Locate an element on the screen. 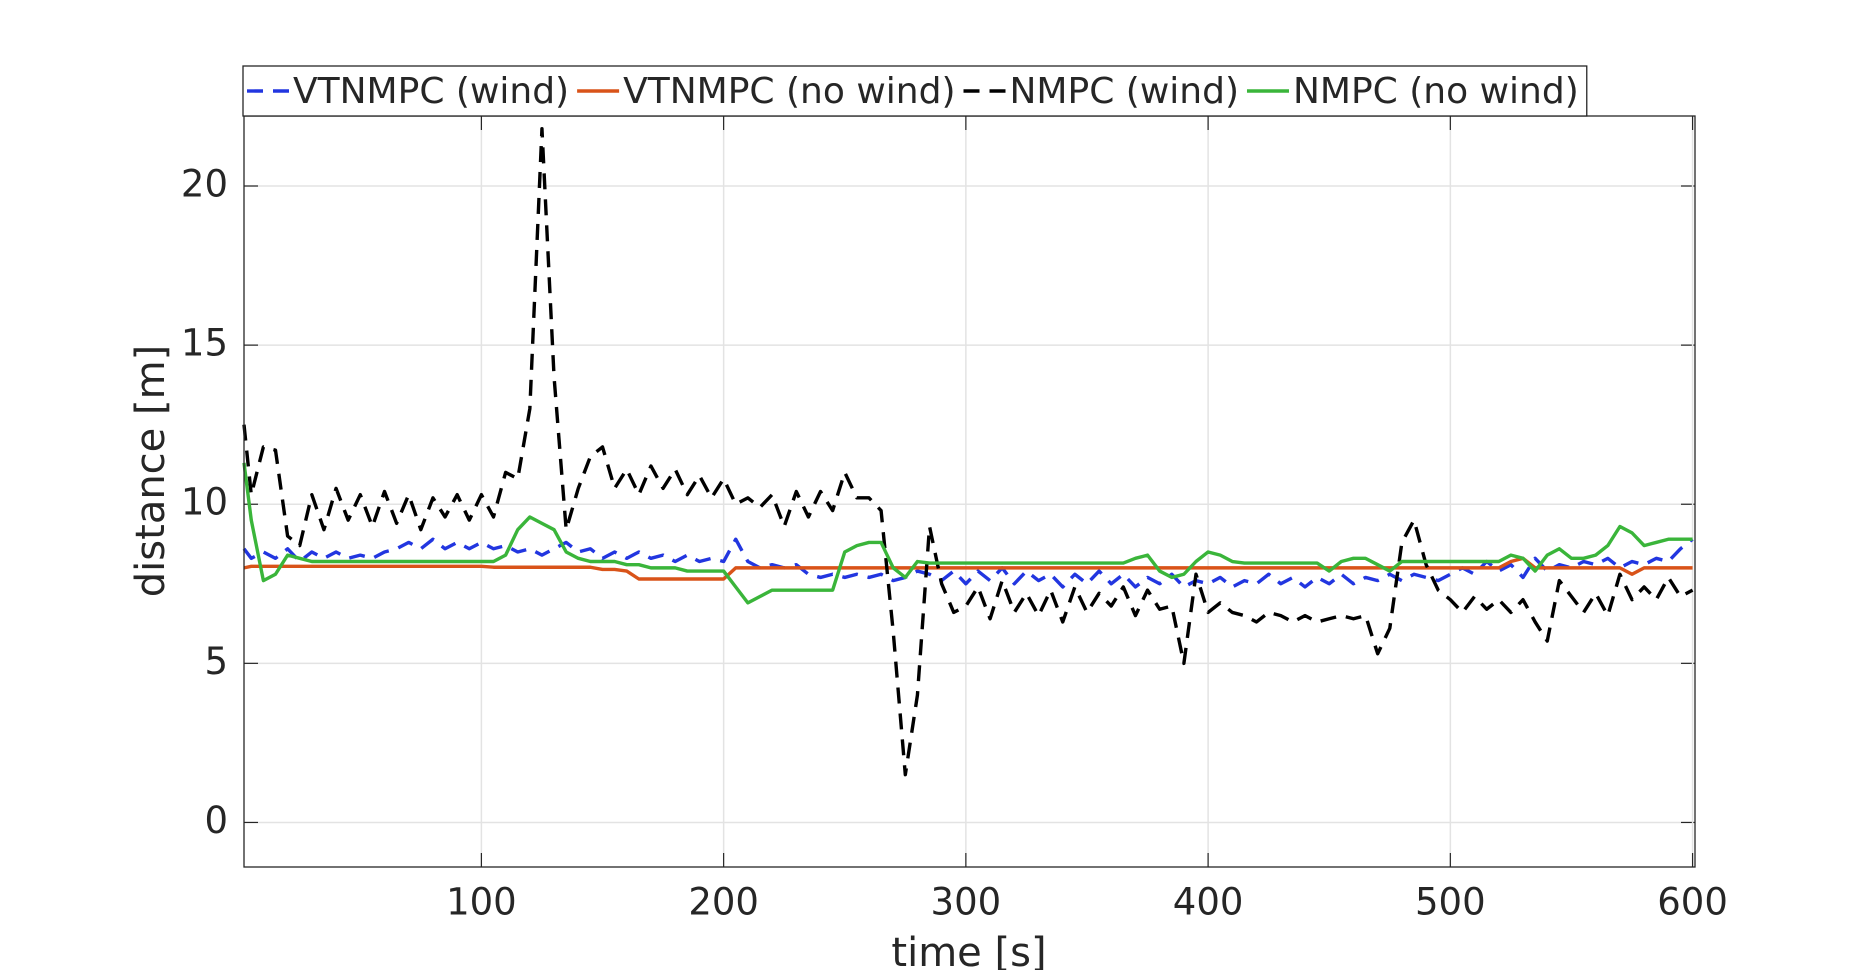 Image resolution: width=1853 pixels, height=970 pixels. legend-box is located at coordinates (915, 91).